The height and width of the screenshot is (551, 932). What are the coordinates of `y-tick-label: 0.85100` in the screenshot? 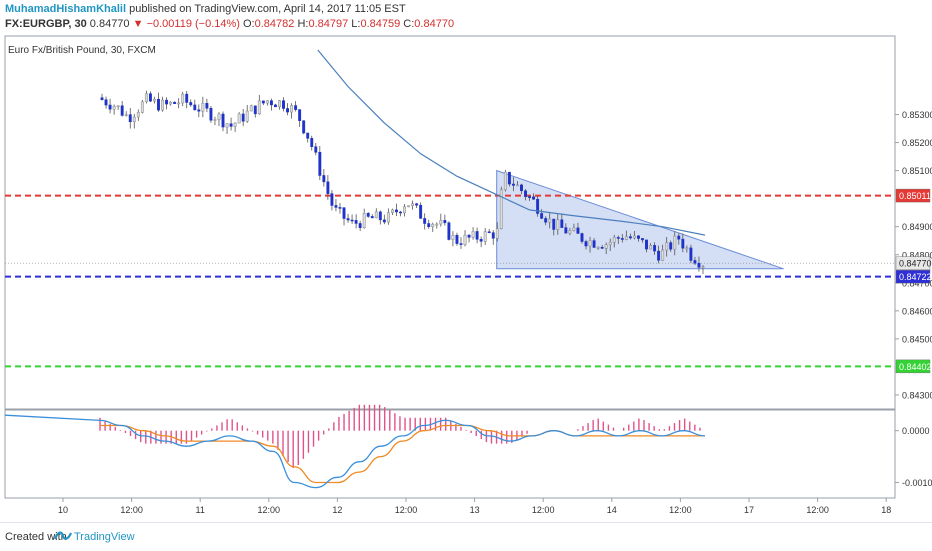 It's located at (917, 171).